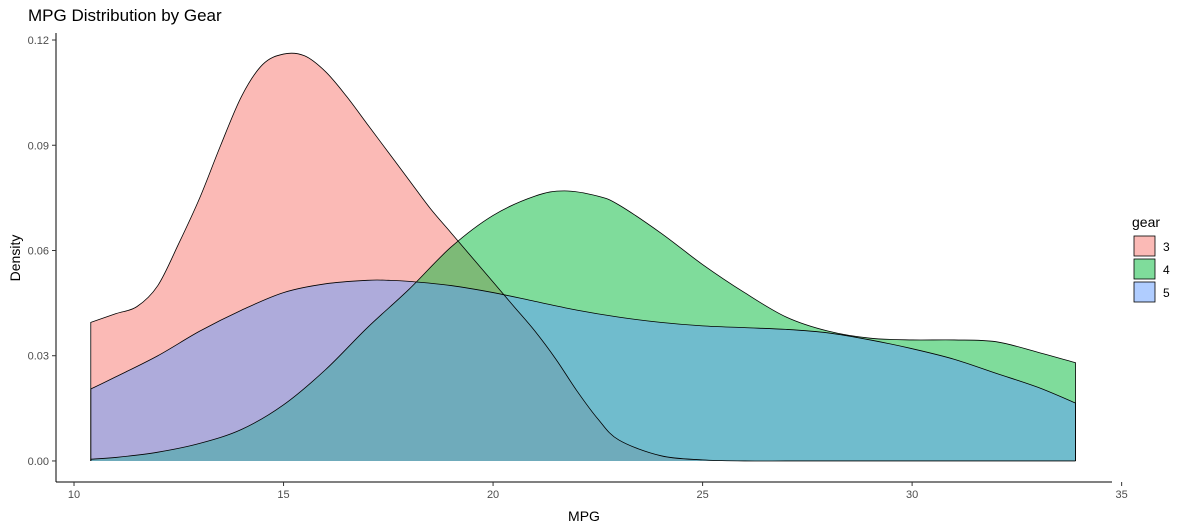 The image size is (1185, 530). I want to click on y-tick-label: 0.12, so click(38, 41).